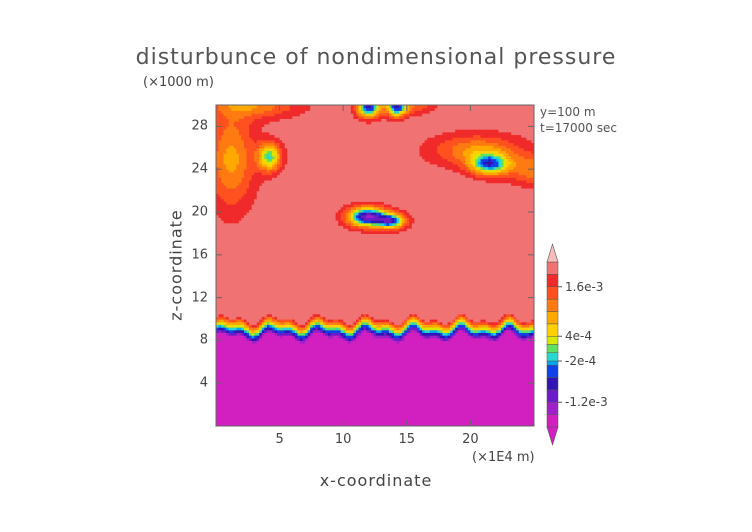 This screenshot has height=532, width=752. I want to click on colorbar-label: -1.2e-3, so click(586, 402).